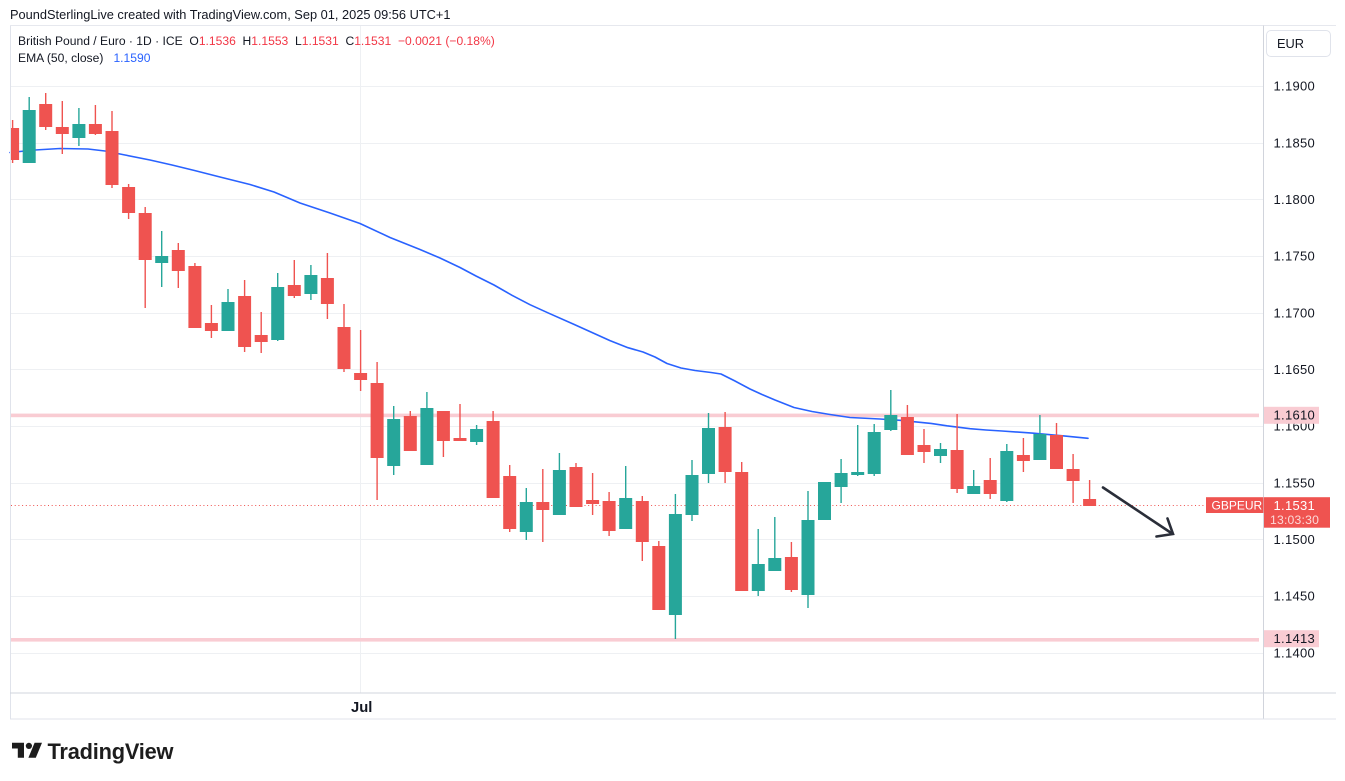 The width and height of the screenshot is (1345, 781). What do you see at coordinates (1295, 142) in the screenshot?
I see `svg-text: 1.1850` at bounding box center [1295, 142].